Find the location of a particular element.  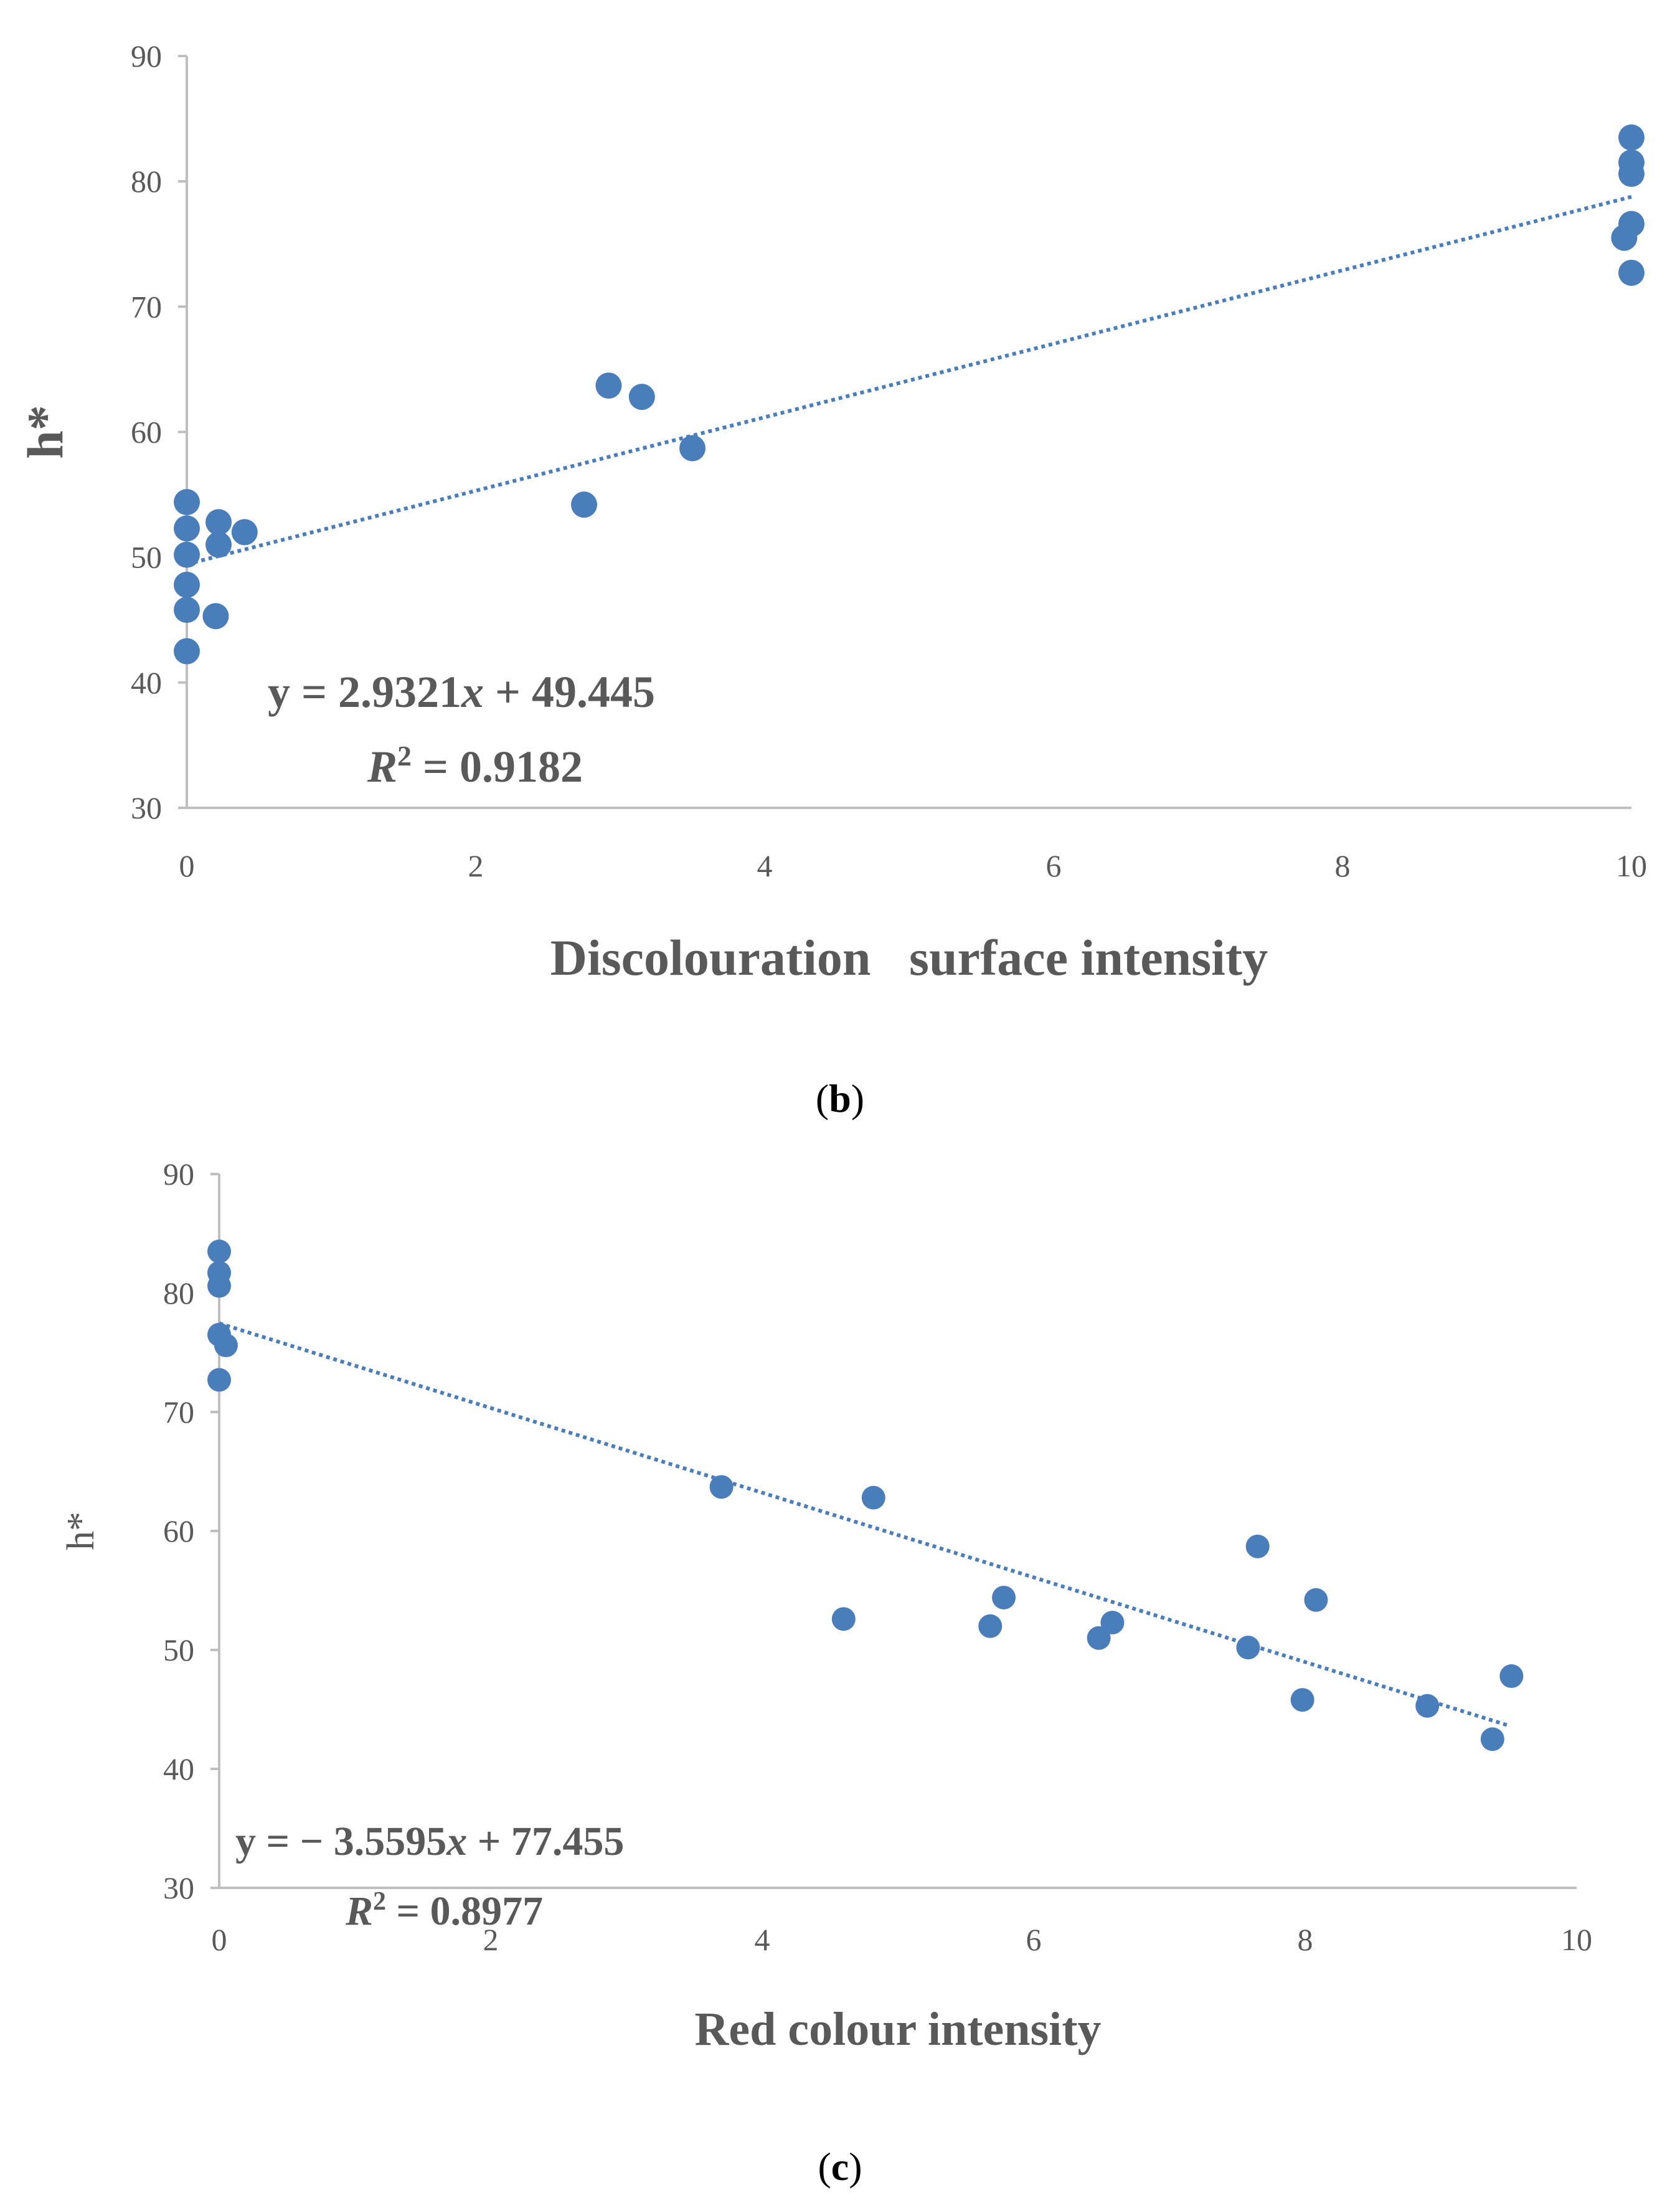

chart-b-x-tick-label: 2 is located at coordinates (476, 865).